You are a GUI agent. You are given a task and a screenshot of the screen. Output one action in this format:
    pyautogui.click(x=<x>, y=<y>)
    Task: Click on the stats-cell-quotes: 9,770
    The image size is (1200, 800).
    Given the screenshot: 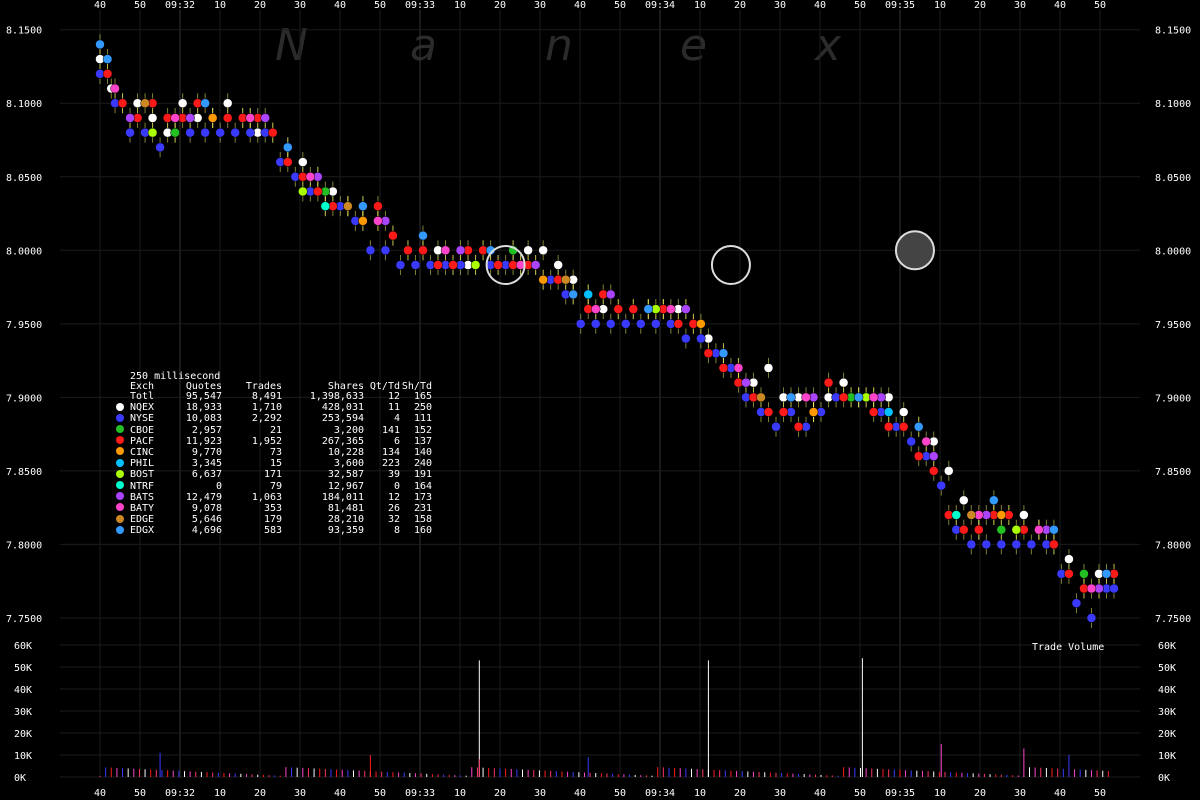 What is the action you would take?
    pyautogui.click(x=206, y=452)
    